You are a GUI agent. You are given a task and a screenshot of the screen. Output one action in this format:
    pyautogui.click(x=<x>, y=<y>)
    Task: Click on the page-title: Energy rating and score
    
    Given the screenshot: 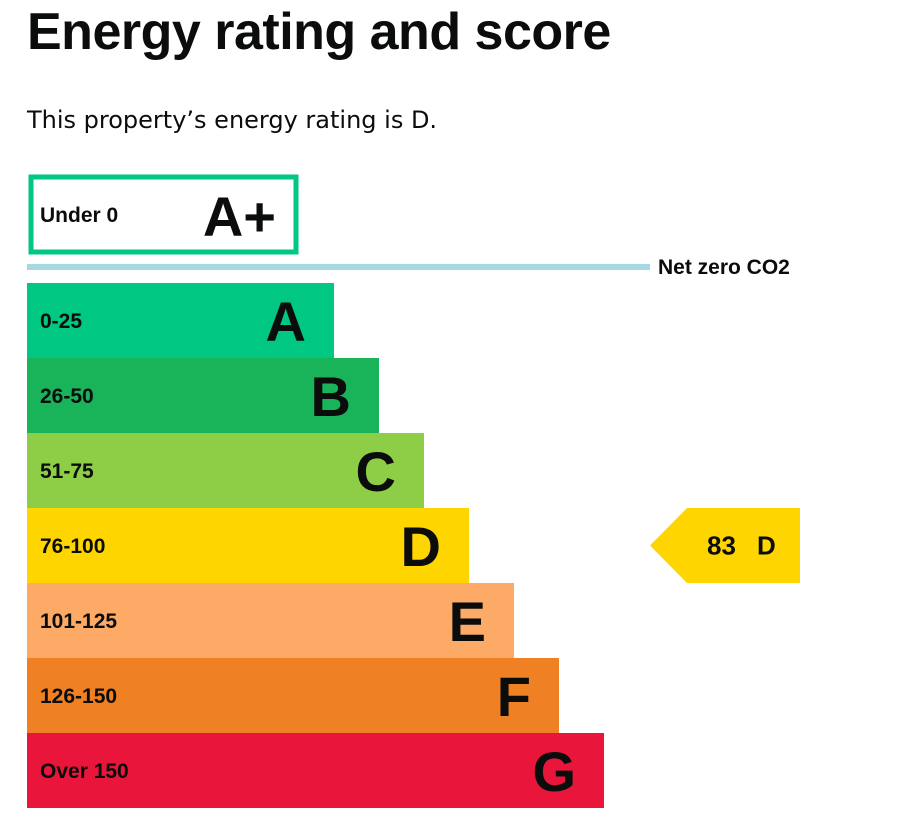 What is the action you would take?
    pyautogui.click(x=319, y=32)
    